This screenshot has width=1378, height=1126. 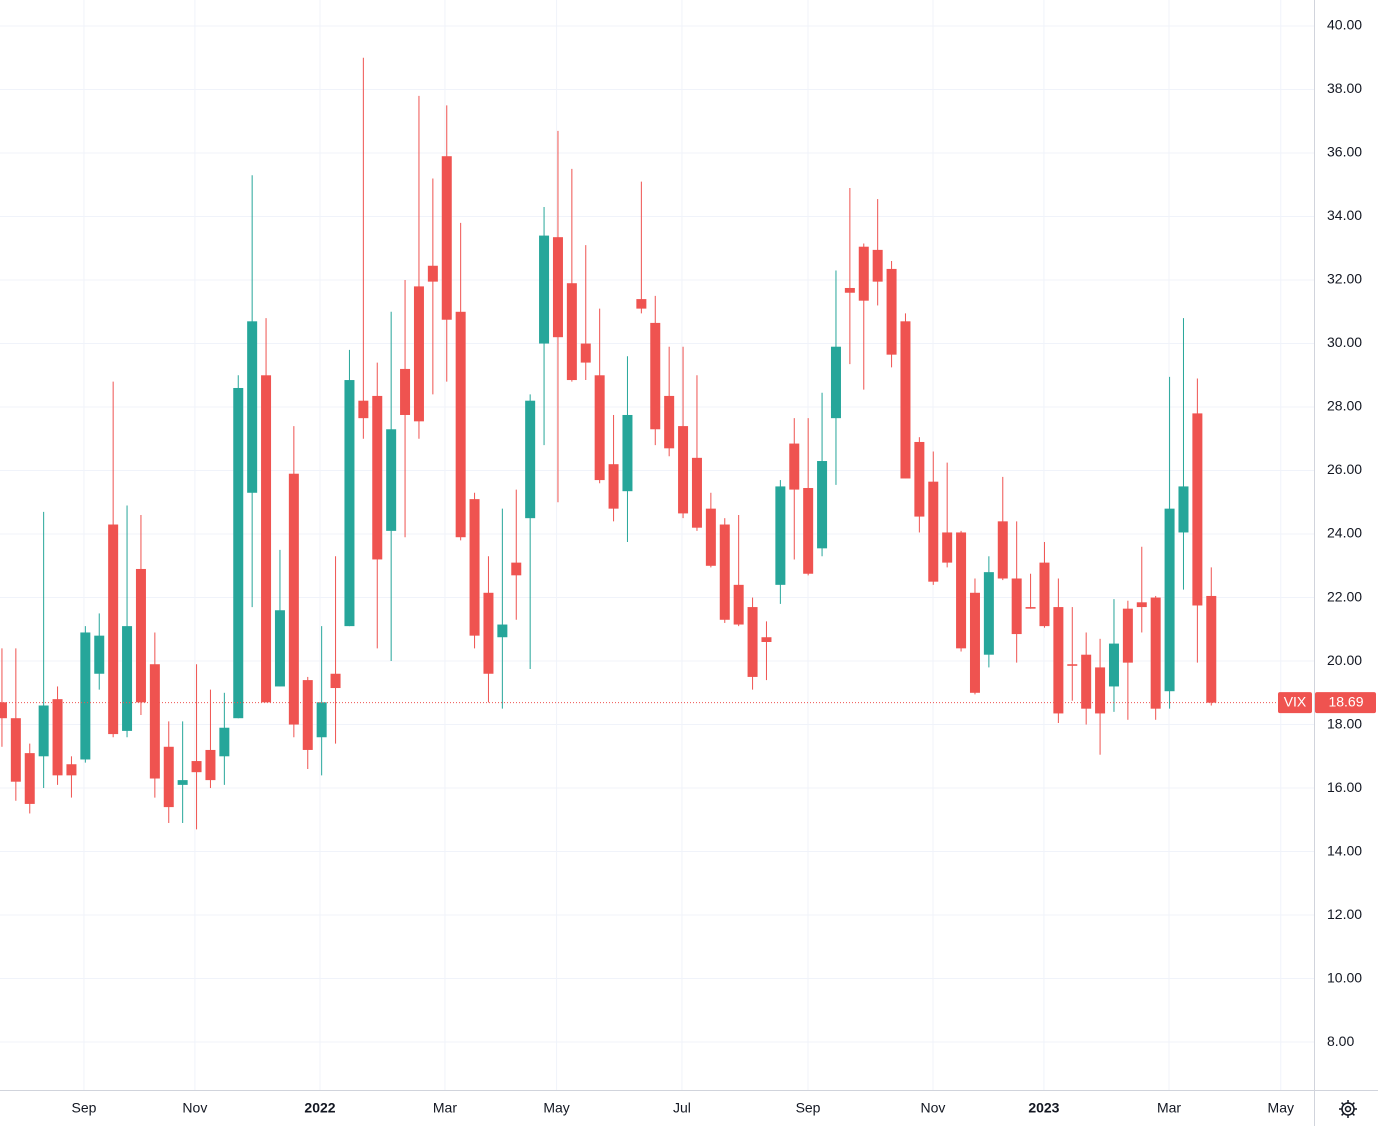 What do you see at coordinates (1344, 850) in the screenshot?
I see `y-tick-label: 14.00` at bounding box center [1344, 850].